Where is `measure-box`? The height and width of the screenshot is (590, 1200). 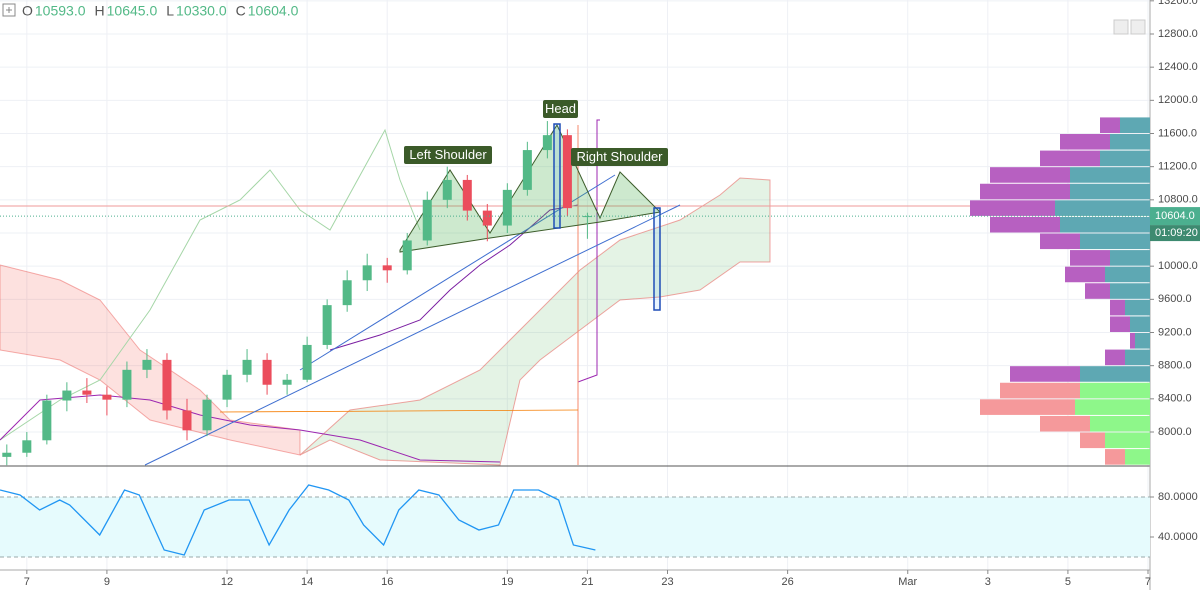 measure-box is located at coordinates (557, 176).